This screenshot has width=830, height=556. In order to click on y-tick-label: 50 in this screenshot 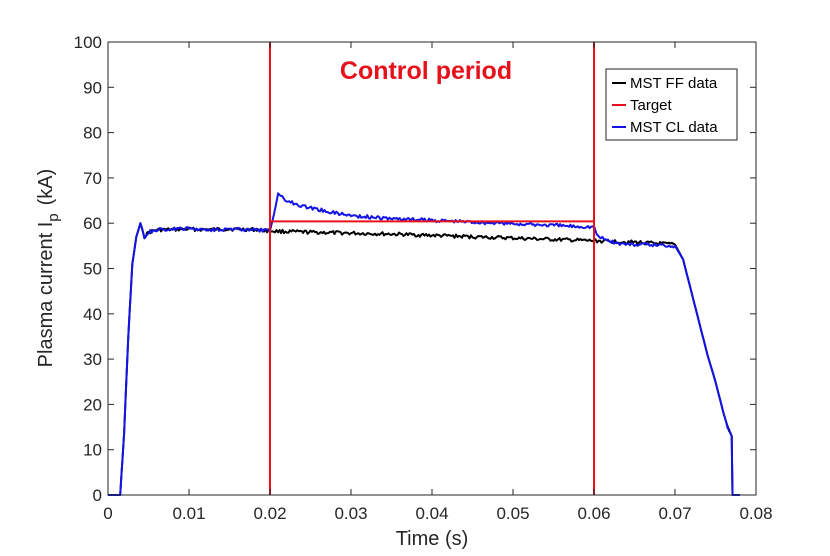, I will do `click(92, 269)`.